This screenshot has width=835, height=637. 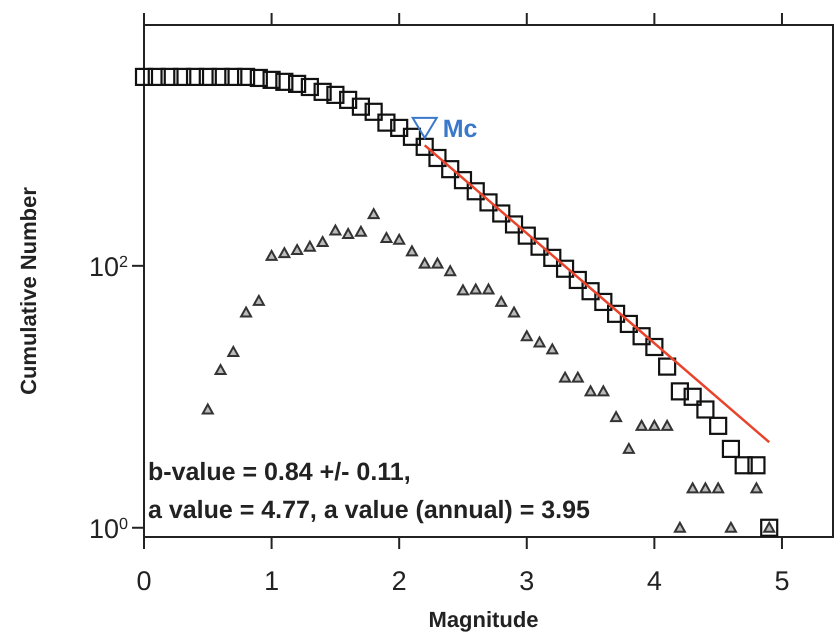 What do you see at coordinates (782, 581) in the screenshot?
I see `x-tick-label: 5` at bounding box center [782, 581].